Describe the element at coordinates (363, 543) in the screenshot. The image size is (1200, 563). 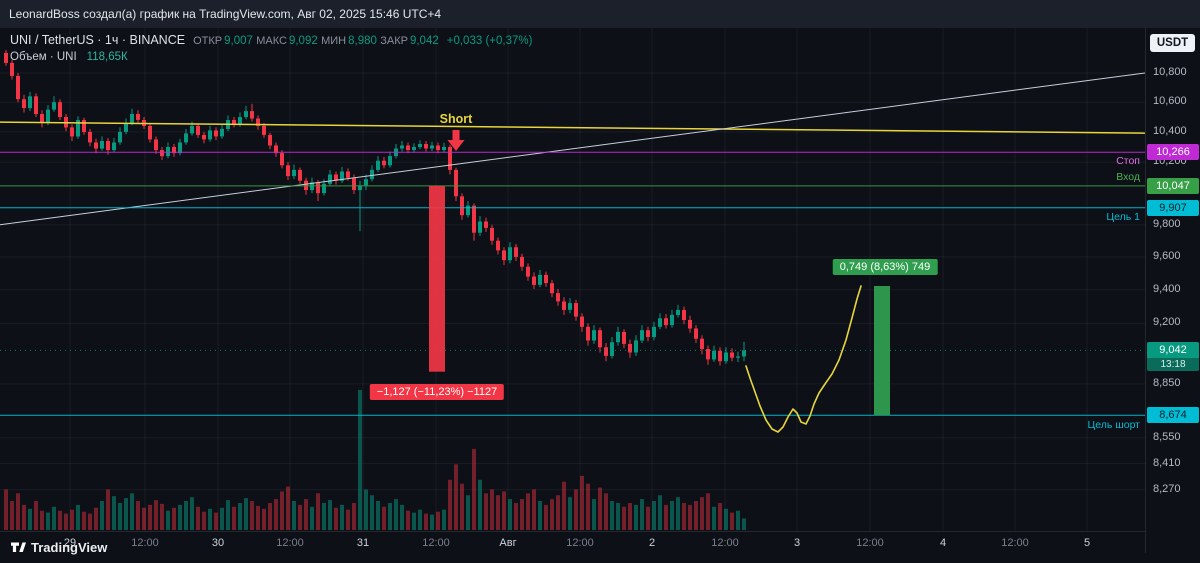
I see `time-axis-label: 31` at that location.